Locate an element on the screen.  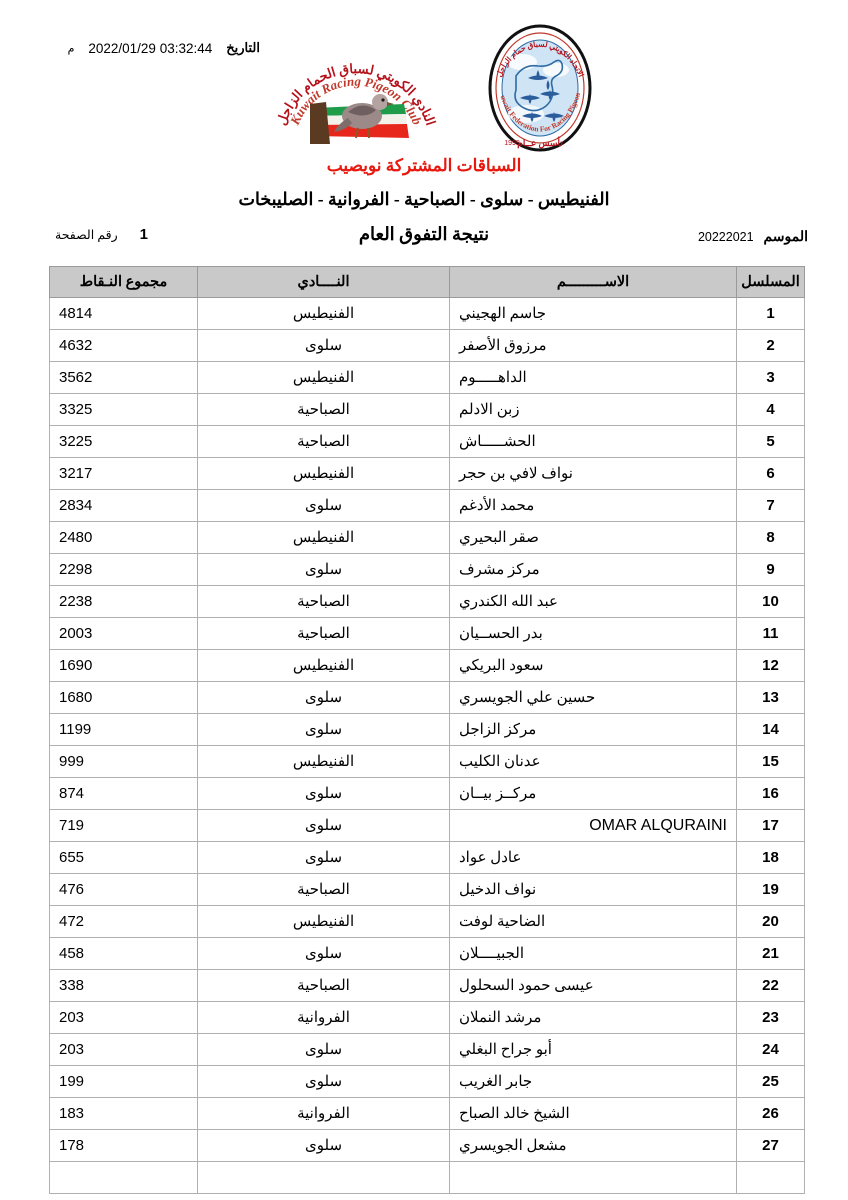
cell-serial: 21 is located at coordinates (770, 953).